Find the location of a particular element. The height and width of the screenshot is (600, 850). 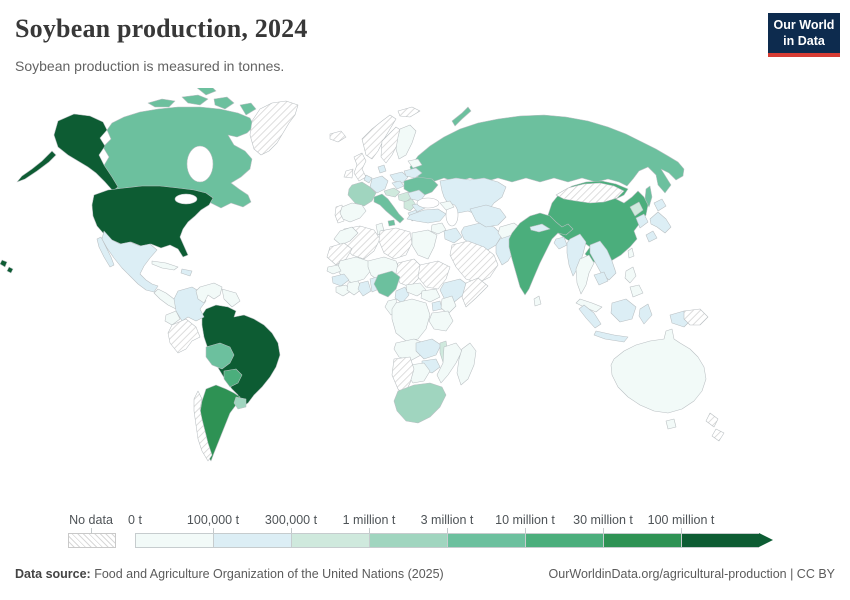

country-ghana is located at coordinates (364, 288).